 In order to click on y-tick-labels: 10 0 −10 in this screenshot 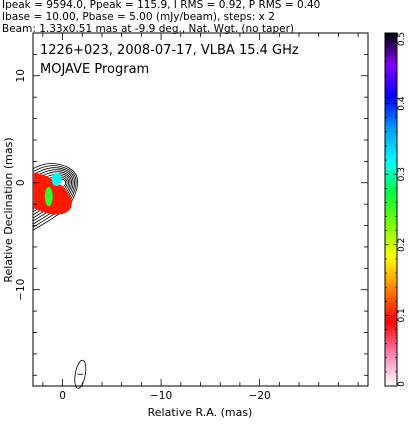, I will do `click(21, 185)`.